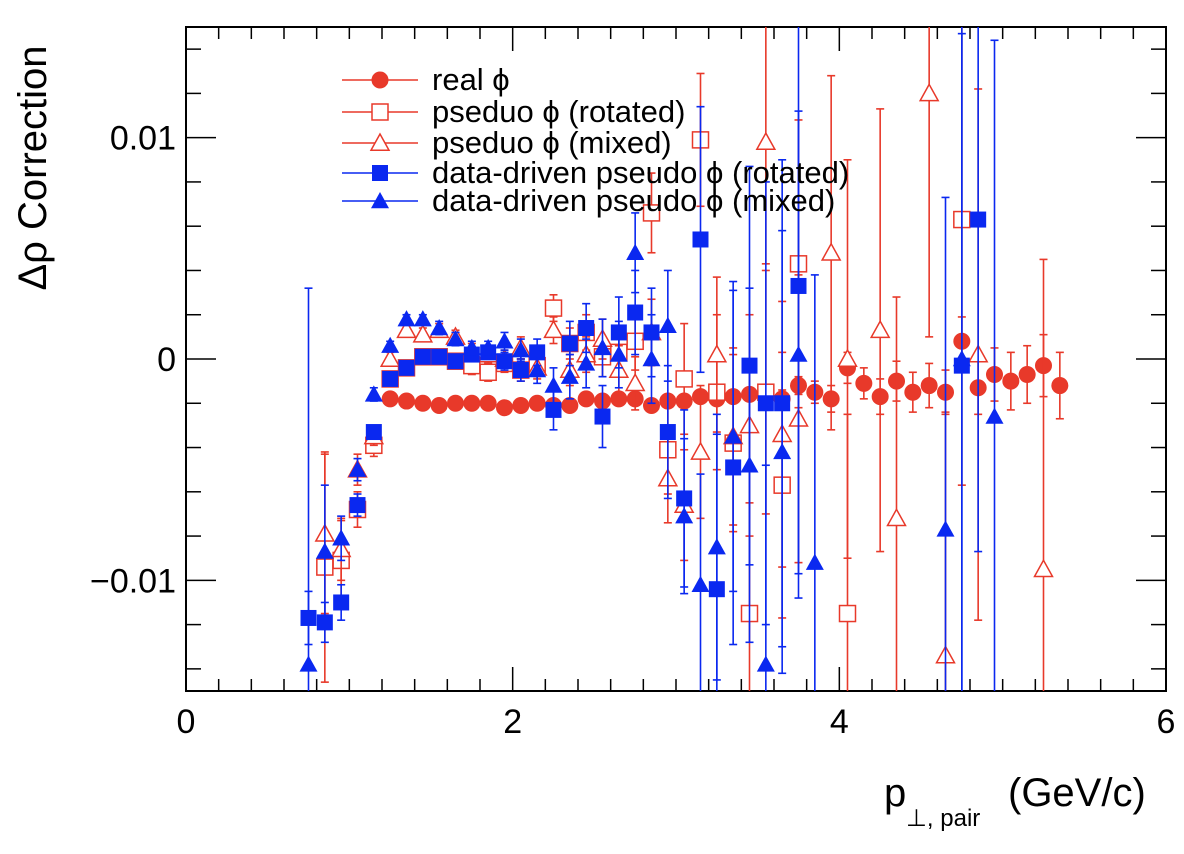  What do you see at coordinates (633, 200) in the screenshot?
I see `legend-label: data-driven pseudo ϕ (mixed)` at bounding box center [633, 200].